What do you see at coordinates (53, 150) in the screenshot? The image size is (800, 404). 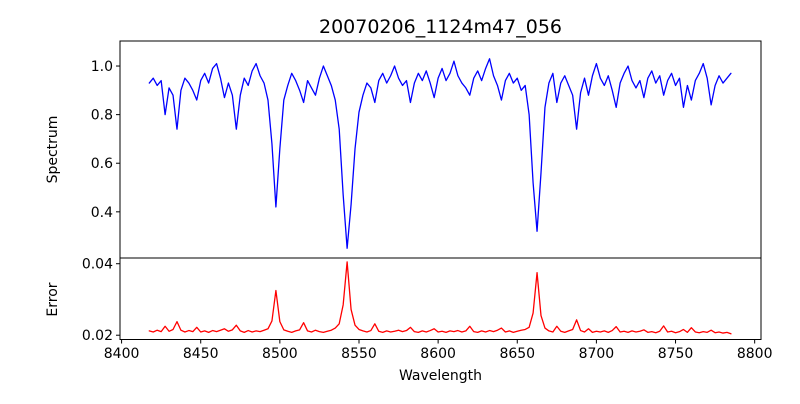 I see `spectrum-y-axis-label: Spectrum` at bounding box center [53, 150].